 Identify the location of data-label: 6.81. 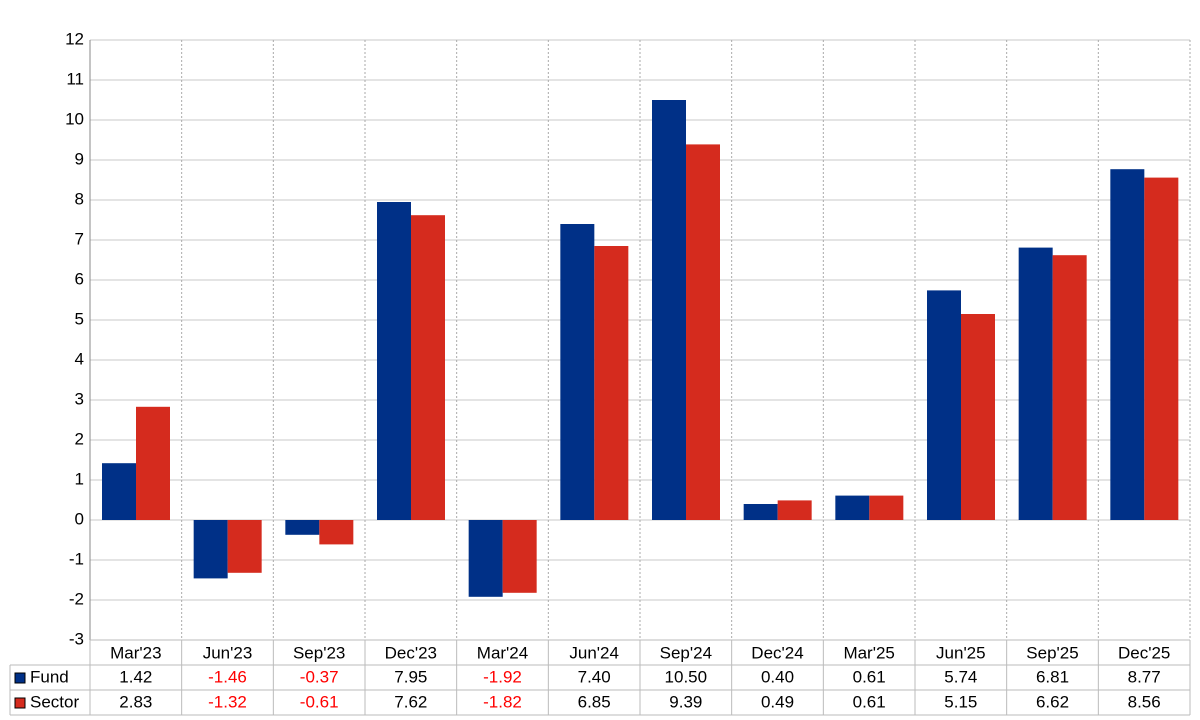
(1052, 676).